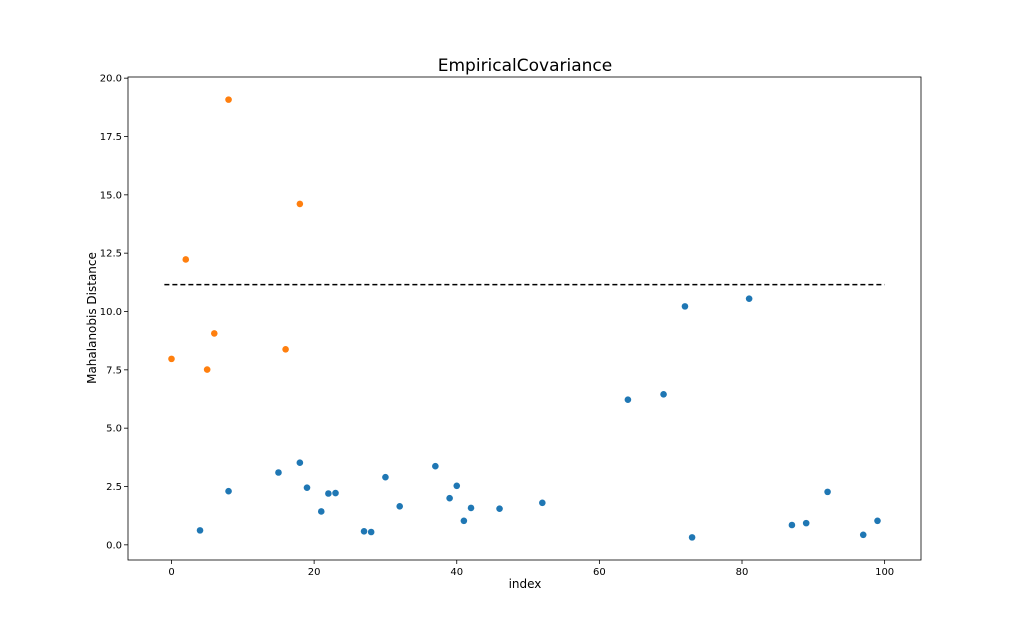  What do you see at coordinates (525, 584) in the screenshot?
I see `x-axis-label: index` at bounding box center [525, 584].